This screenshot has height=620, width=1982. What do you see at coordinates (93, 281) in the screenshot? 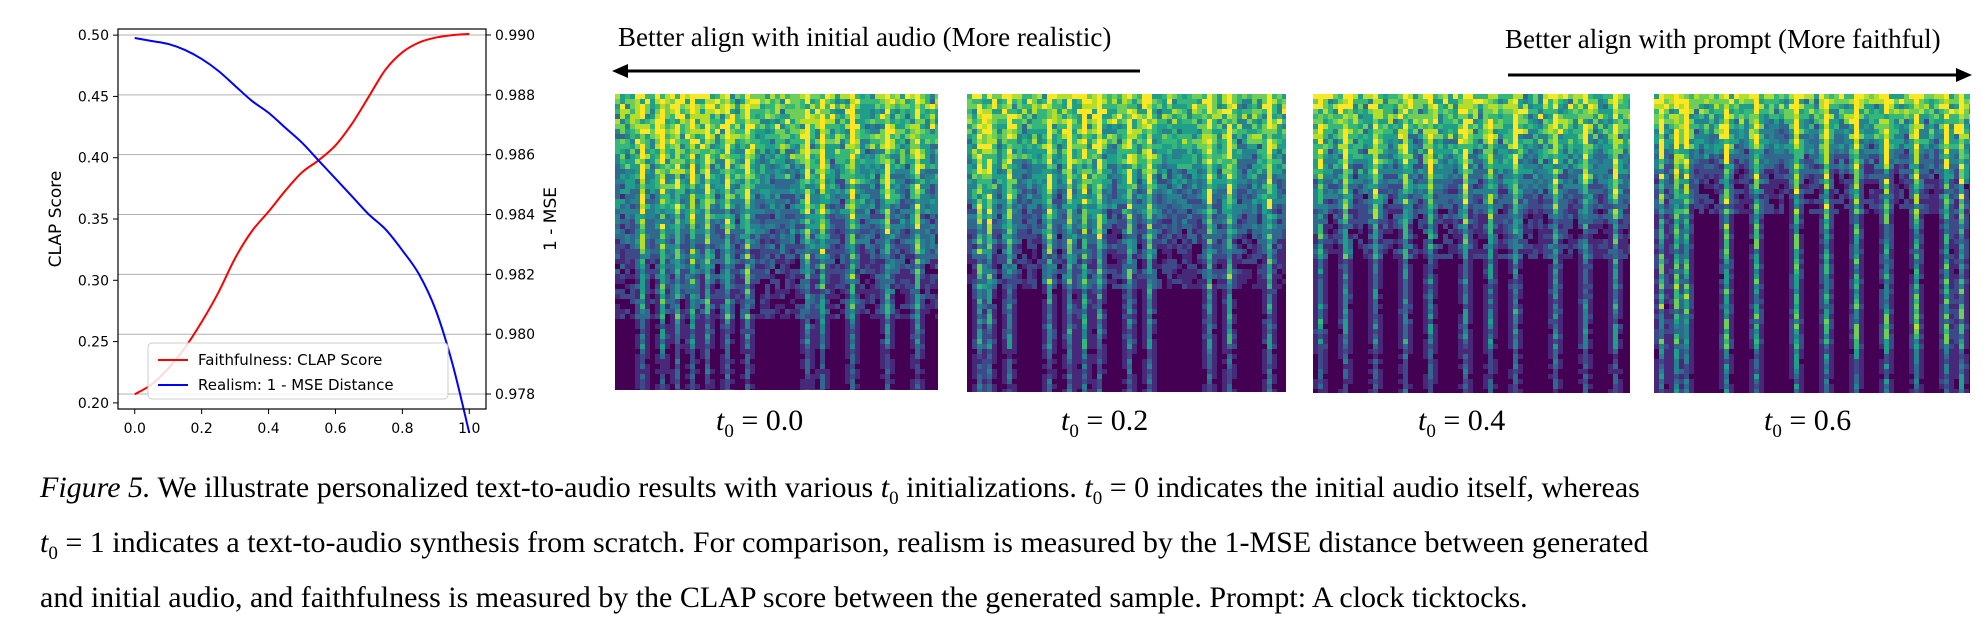
I see `y-tick-label: 0.30` at bounding box center [93, 281].